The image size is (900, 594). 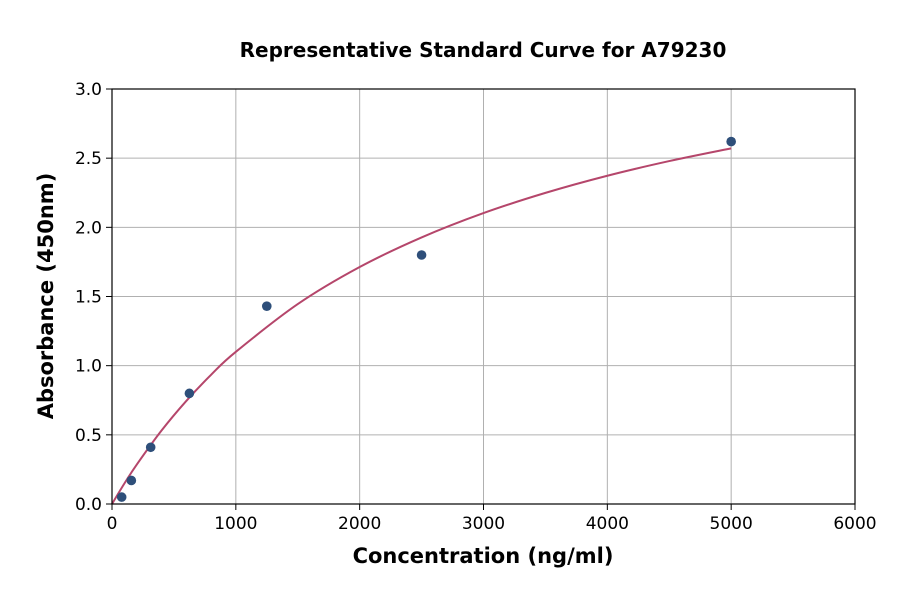 What do you see at coordinates (854, 524) in the screenshot?
I see `x-tick-label: 6000` at bounding box center [854, 524].